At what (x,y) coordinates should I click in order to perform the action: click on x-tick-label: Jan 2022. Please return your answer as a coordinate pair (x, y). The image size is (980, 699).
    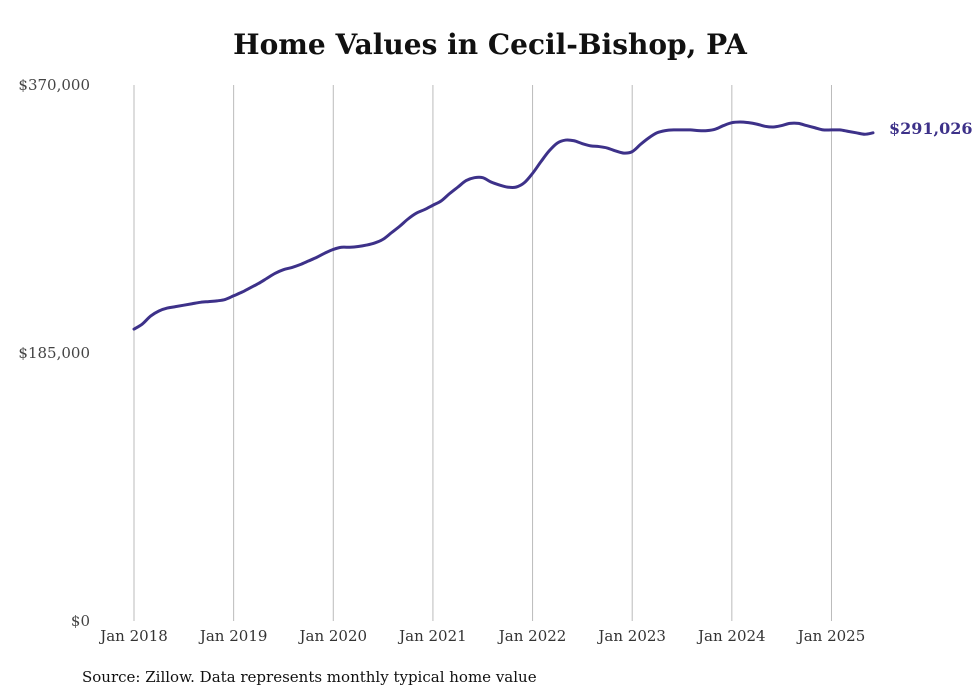
    Looking at the image, I should click on (532, 636).